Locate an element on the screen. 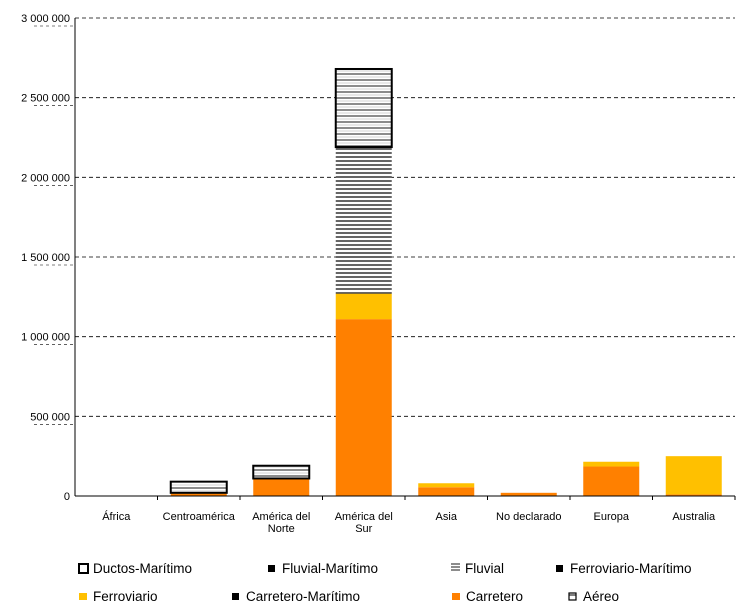 This screenshot has width=737, height=610. x-tick-label: Centroamérica is located at coordinates (199, 517).